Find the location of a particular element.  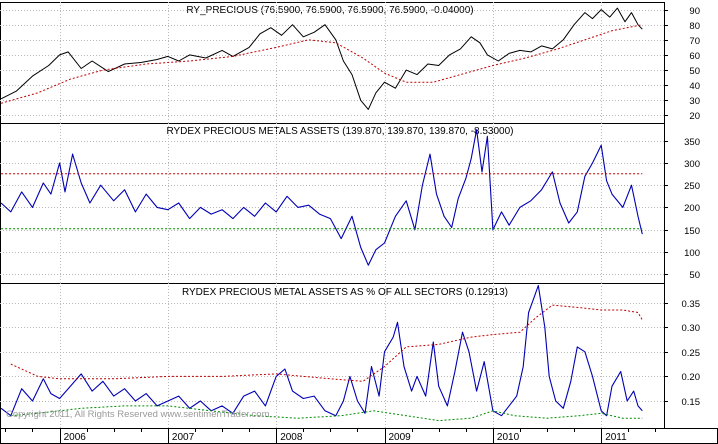

y-tick-label: 80 is located at coordinates (694, 26).